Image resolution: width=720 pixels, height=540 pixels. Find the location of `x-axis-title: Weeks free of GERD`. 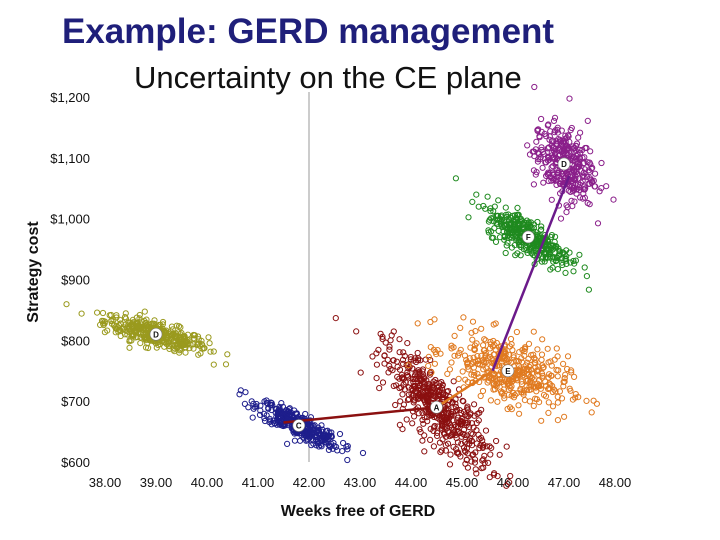

x-axis-title: Weeks free of GERD is located at coordinates (358, 511).